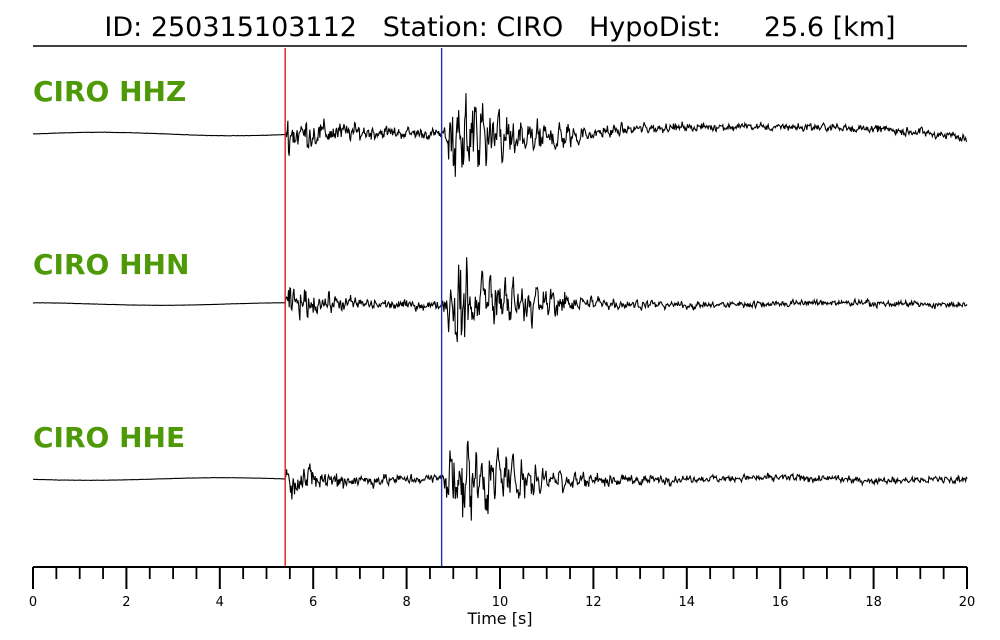  I want to click on time-axis: 0 2 4 6 8 10 12 14 16 18 20, so click(502, 588).